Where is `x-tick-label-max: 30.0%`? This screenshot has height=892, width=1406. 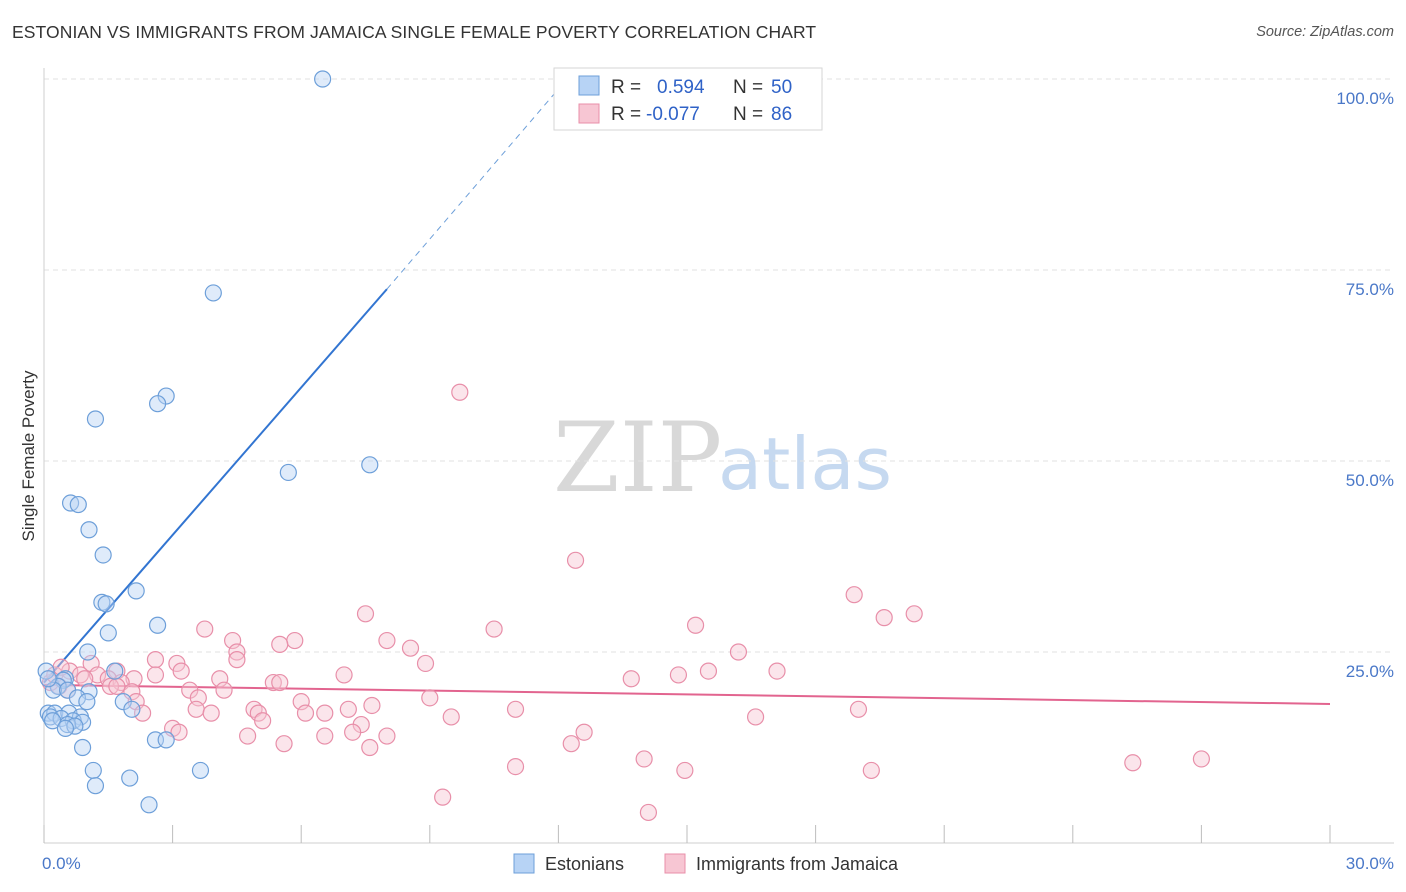
x-tick-label-max: 30.0% is located at coordinates (1370, 863).